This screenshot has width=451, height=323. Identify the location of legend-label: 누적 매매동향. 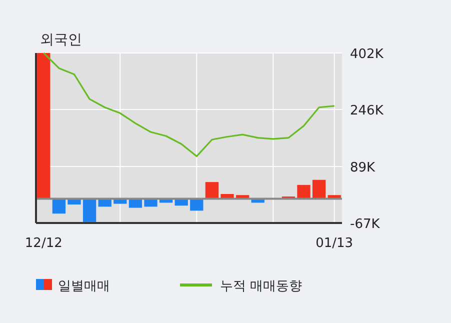
(261, 286).